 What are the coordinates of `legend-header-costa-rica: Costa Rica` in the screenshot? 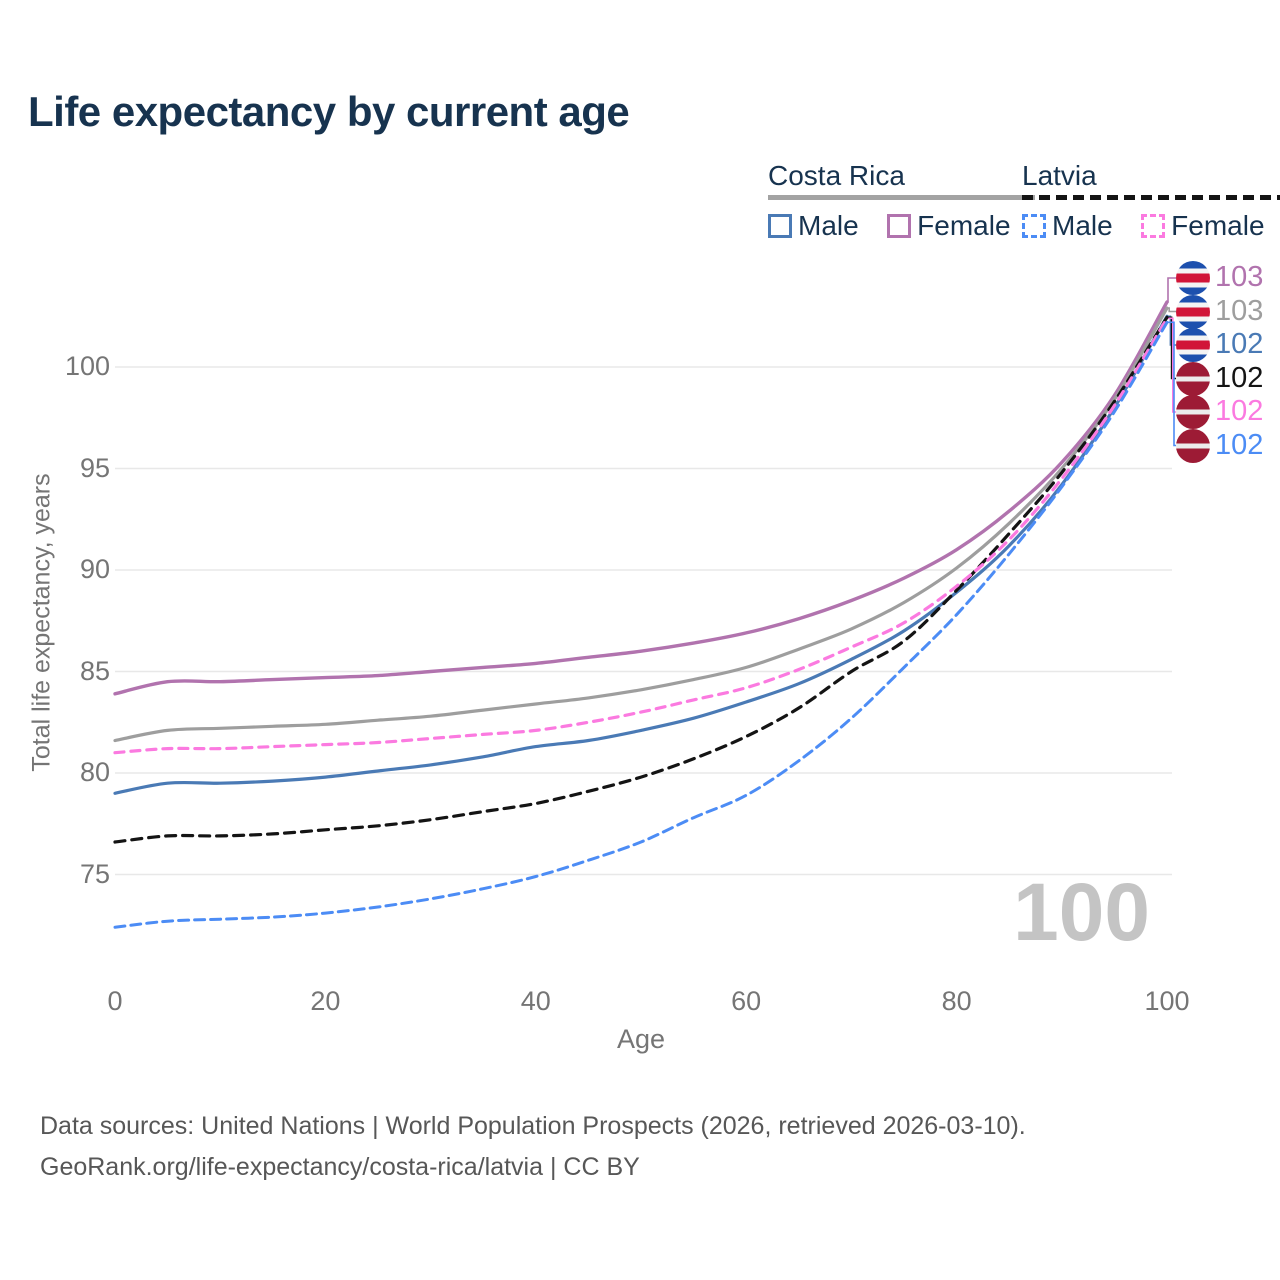 It's located at (836, 175).